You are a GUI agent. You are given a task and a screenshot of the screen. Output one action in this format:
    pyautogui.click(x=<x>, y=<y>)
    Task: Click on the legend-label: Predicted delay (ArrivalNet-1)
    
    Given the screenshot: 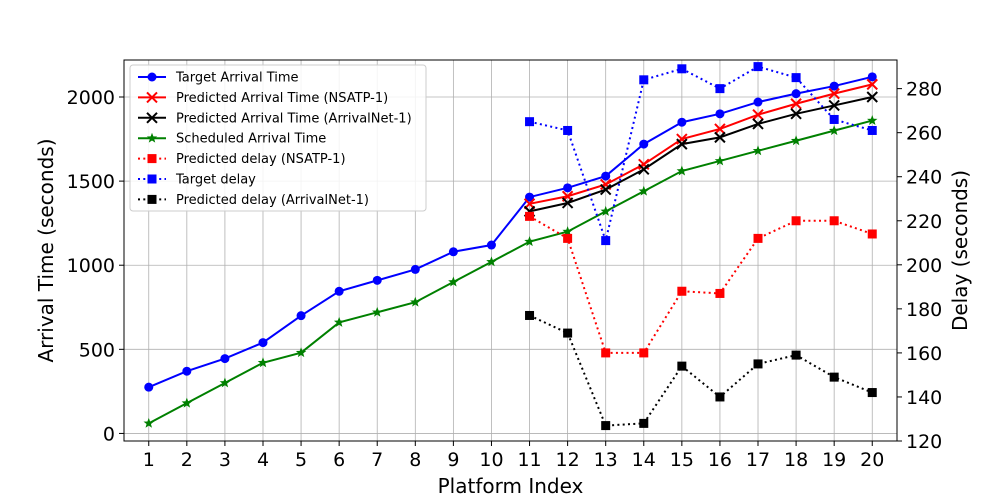 What is the action you would take?
    pyautogui.click(x=272, y=200)
    